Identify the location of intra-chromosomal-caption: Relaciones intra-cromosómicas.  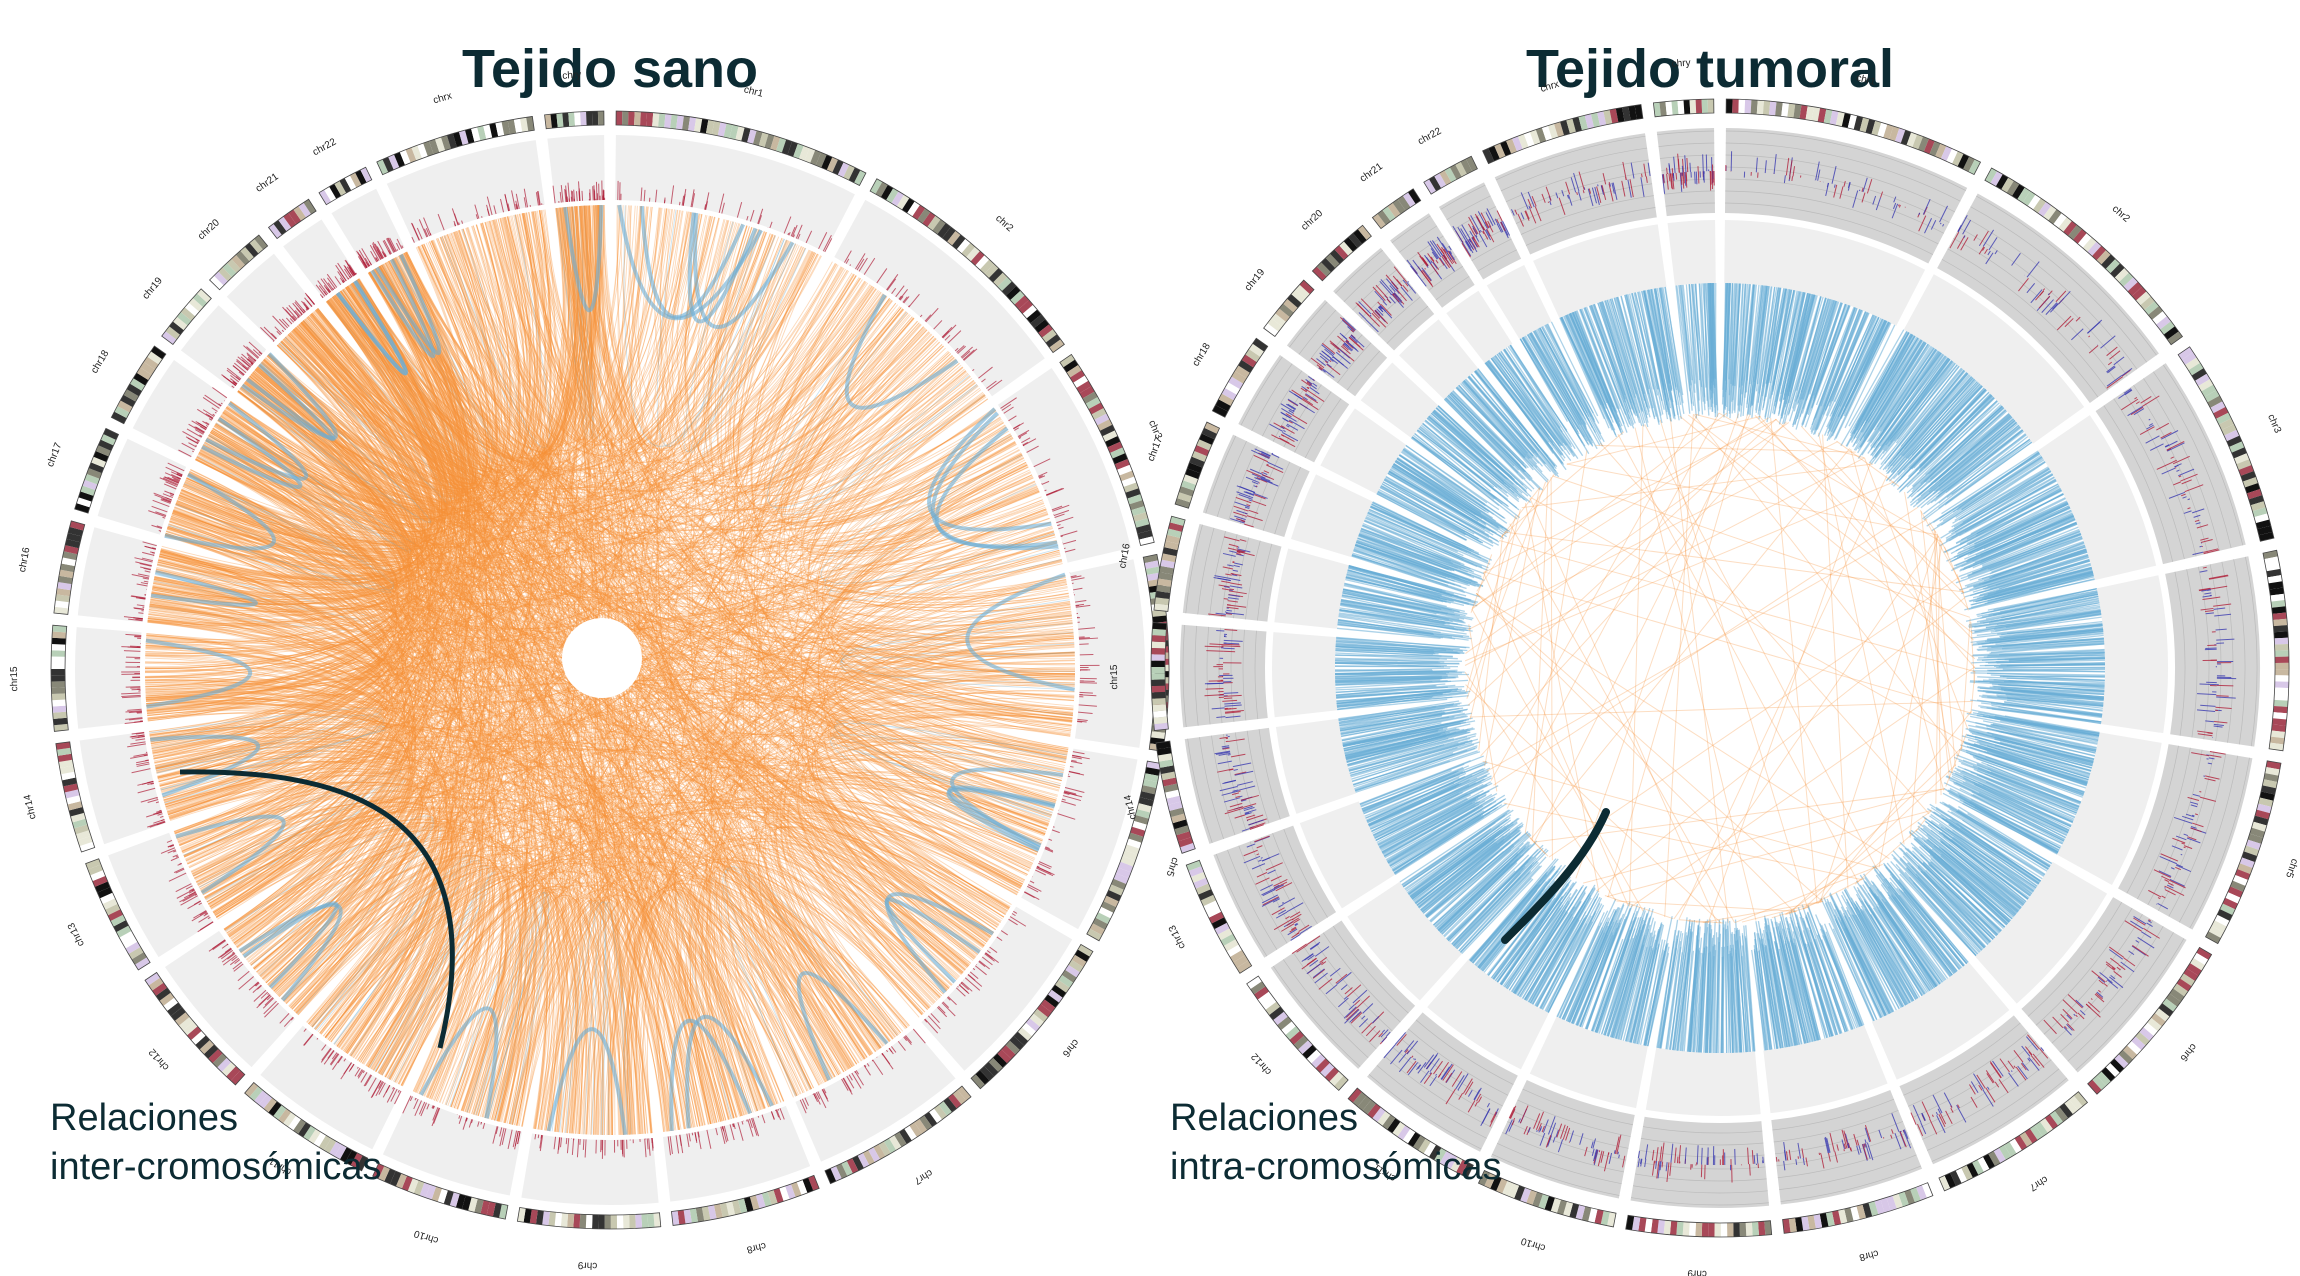
(1336, 1143).